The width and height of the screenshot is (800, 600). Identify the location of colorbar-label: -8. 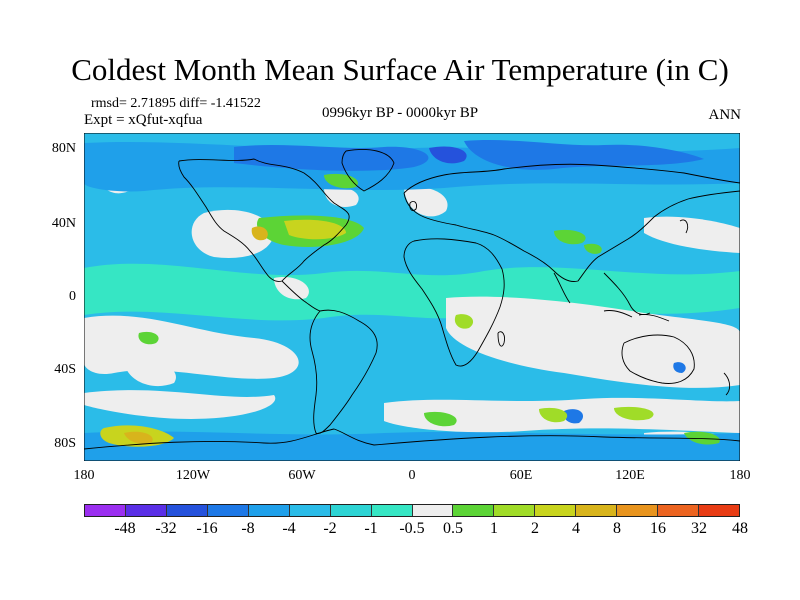
(248, 528).